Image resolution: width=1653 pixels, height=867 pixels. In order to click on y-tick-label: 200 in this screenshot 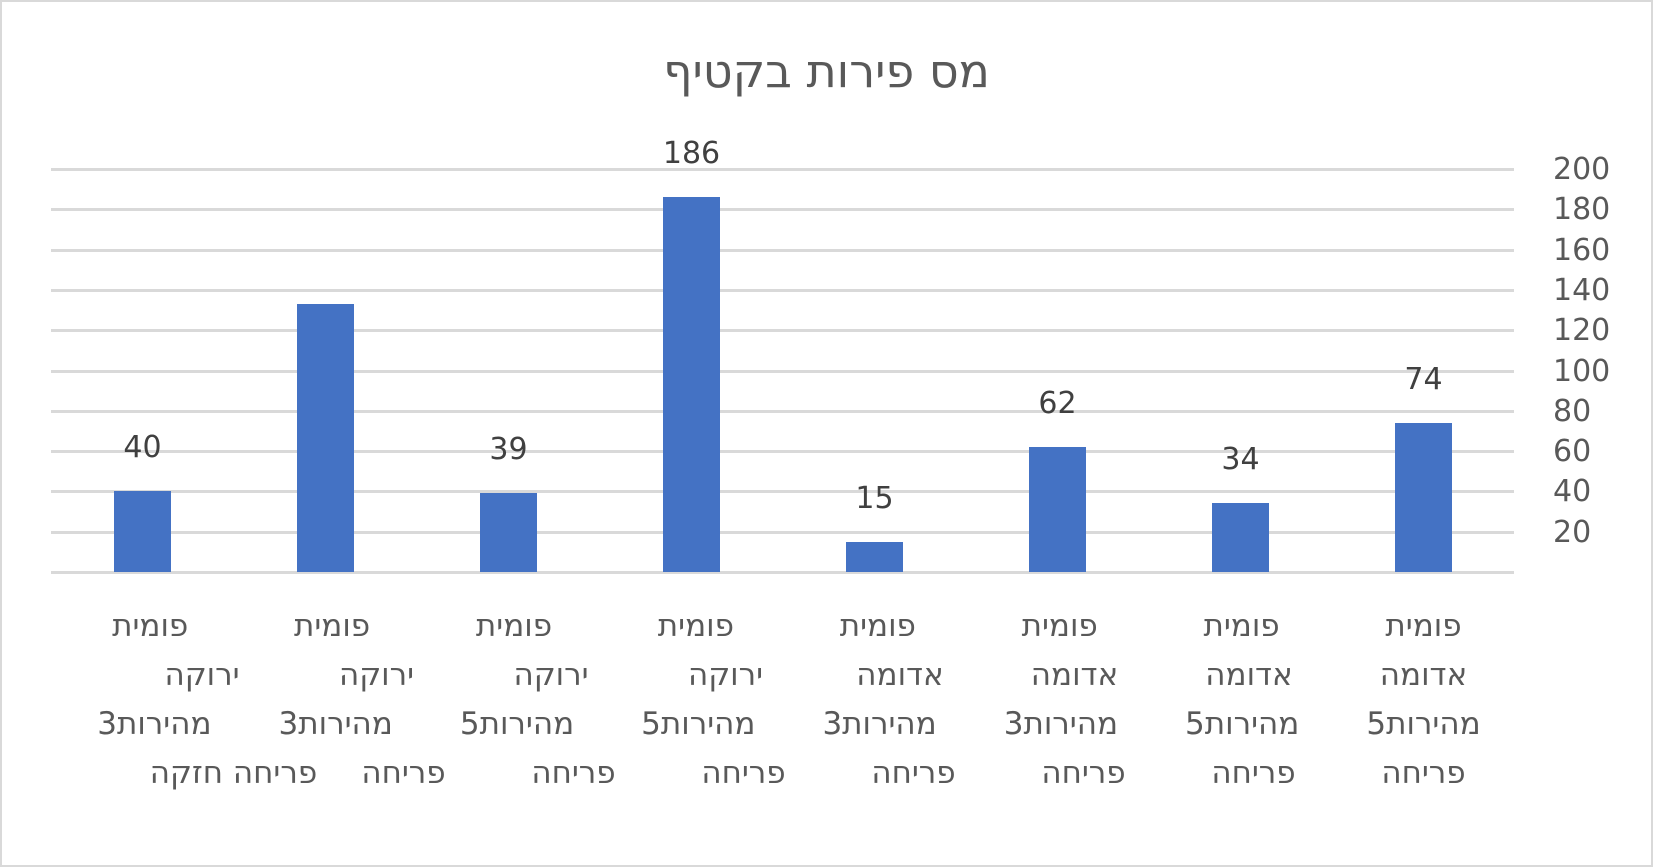, I will do `click(1582, 169)`.